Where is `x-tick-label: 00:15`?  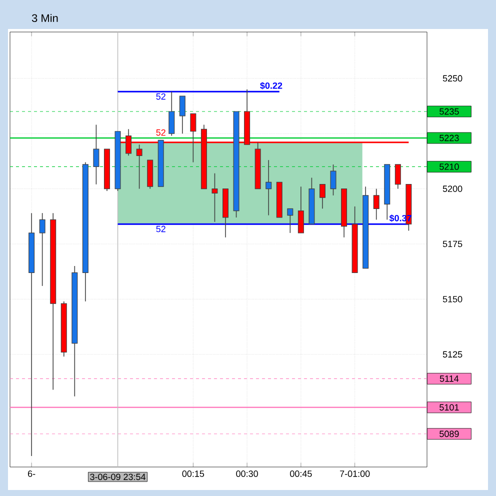
x-tick-label: 00:15 is located at coordinates (193, 473).